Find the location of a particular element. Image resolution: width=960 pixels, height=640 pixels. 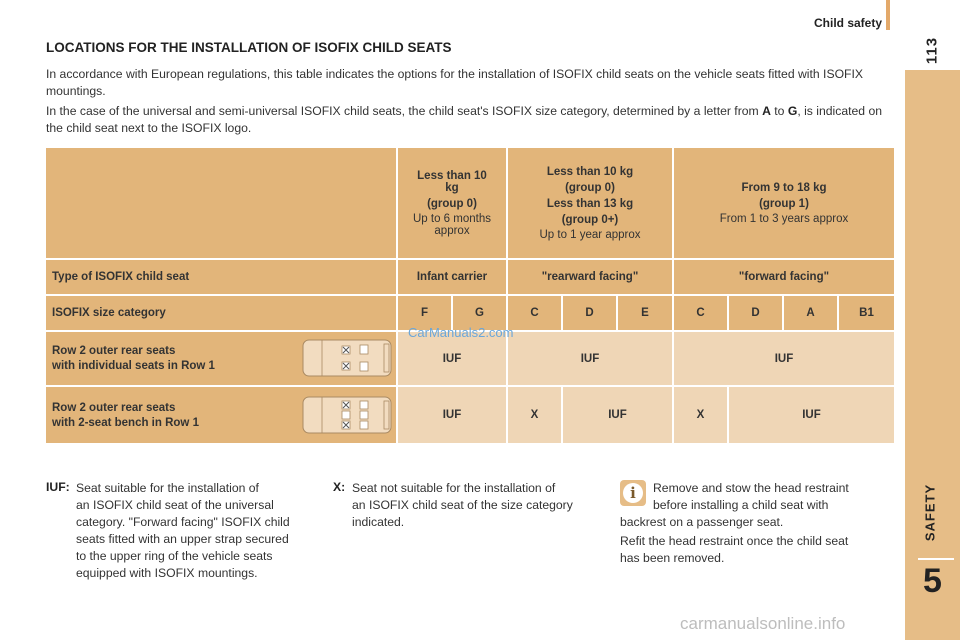

group-label: (group 1) is located at coordinates (784, 203).